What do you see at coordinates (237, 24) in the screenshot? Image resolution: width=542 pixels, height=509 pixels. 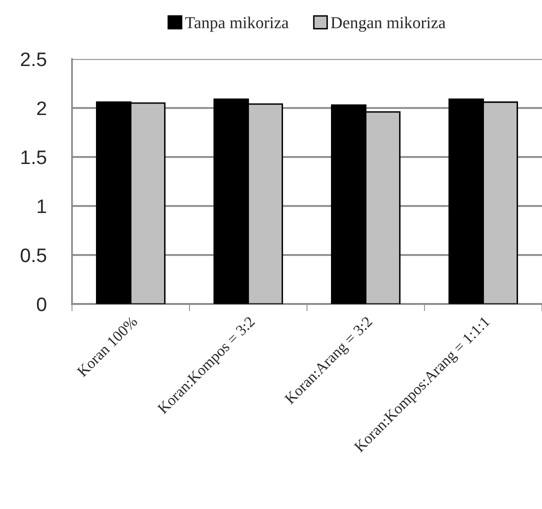 I see `legend-label: Tanpa mikoriza` at bounding box center [237, 24].